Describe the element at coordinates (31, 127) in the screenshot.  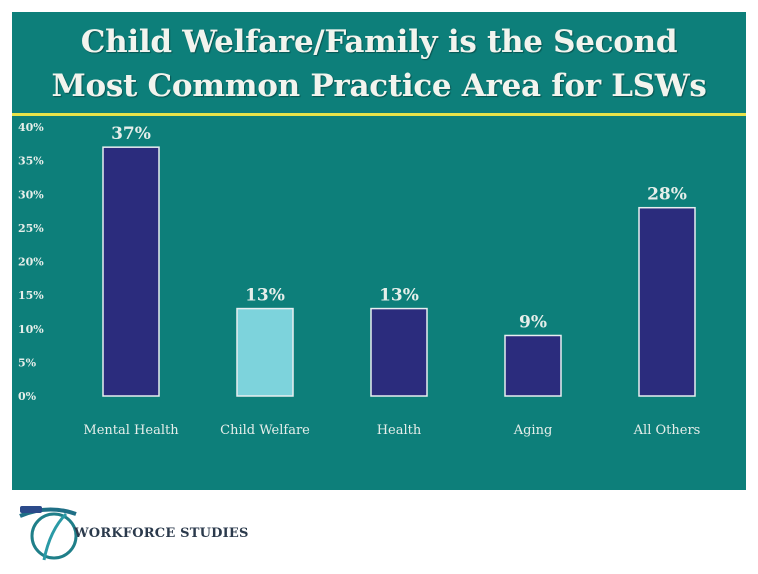
I see `y-tick-label: 40%` at that location.